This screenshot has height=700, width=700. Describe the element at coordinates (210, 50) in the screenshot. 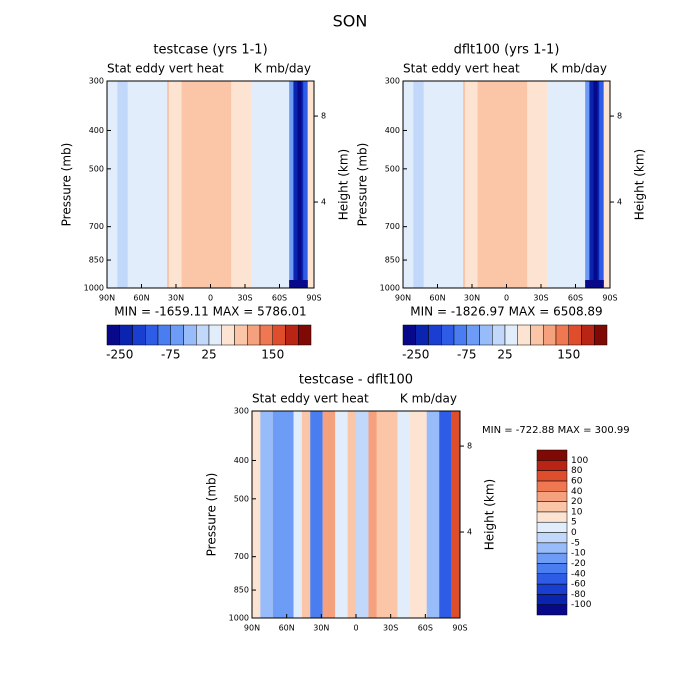

I see `panel-title: testcase (yrs 1-1)` at that location.